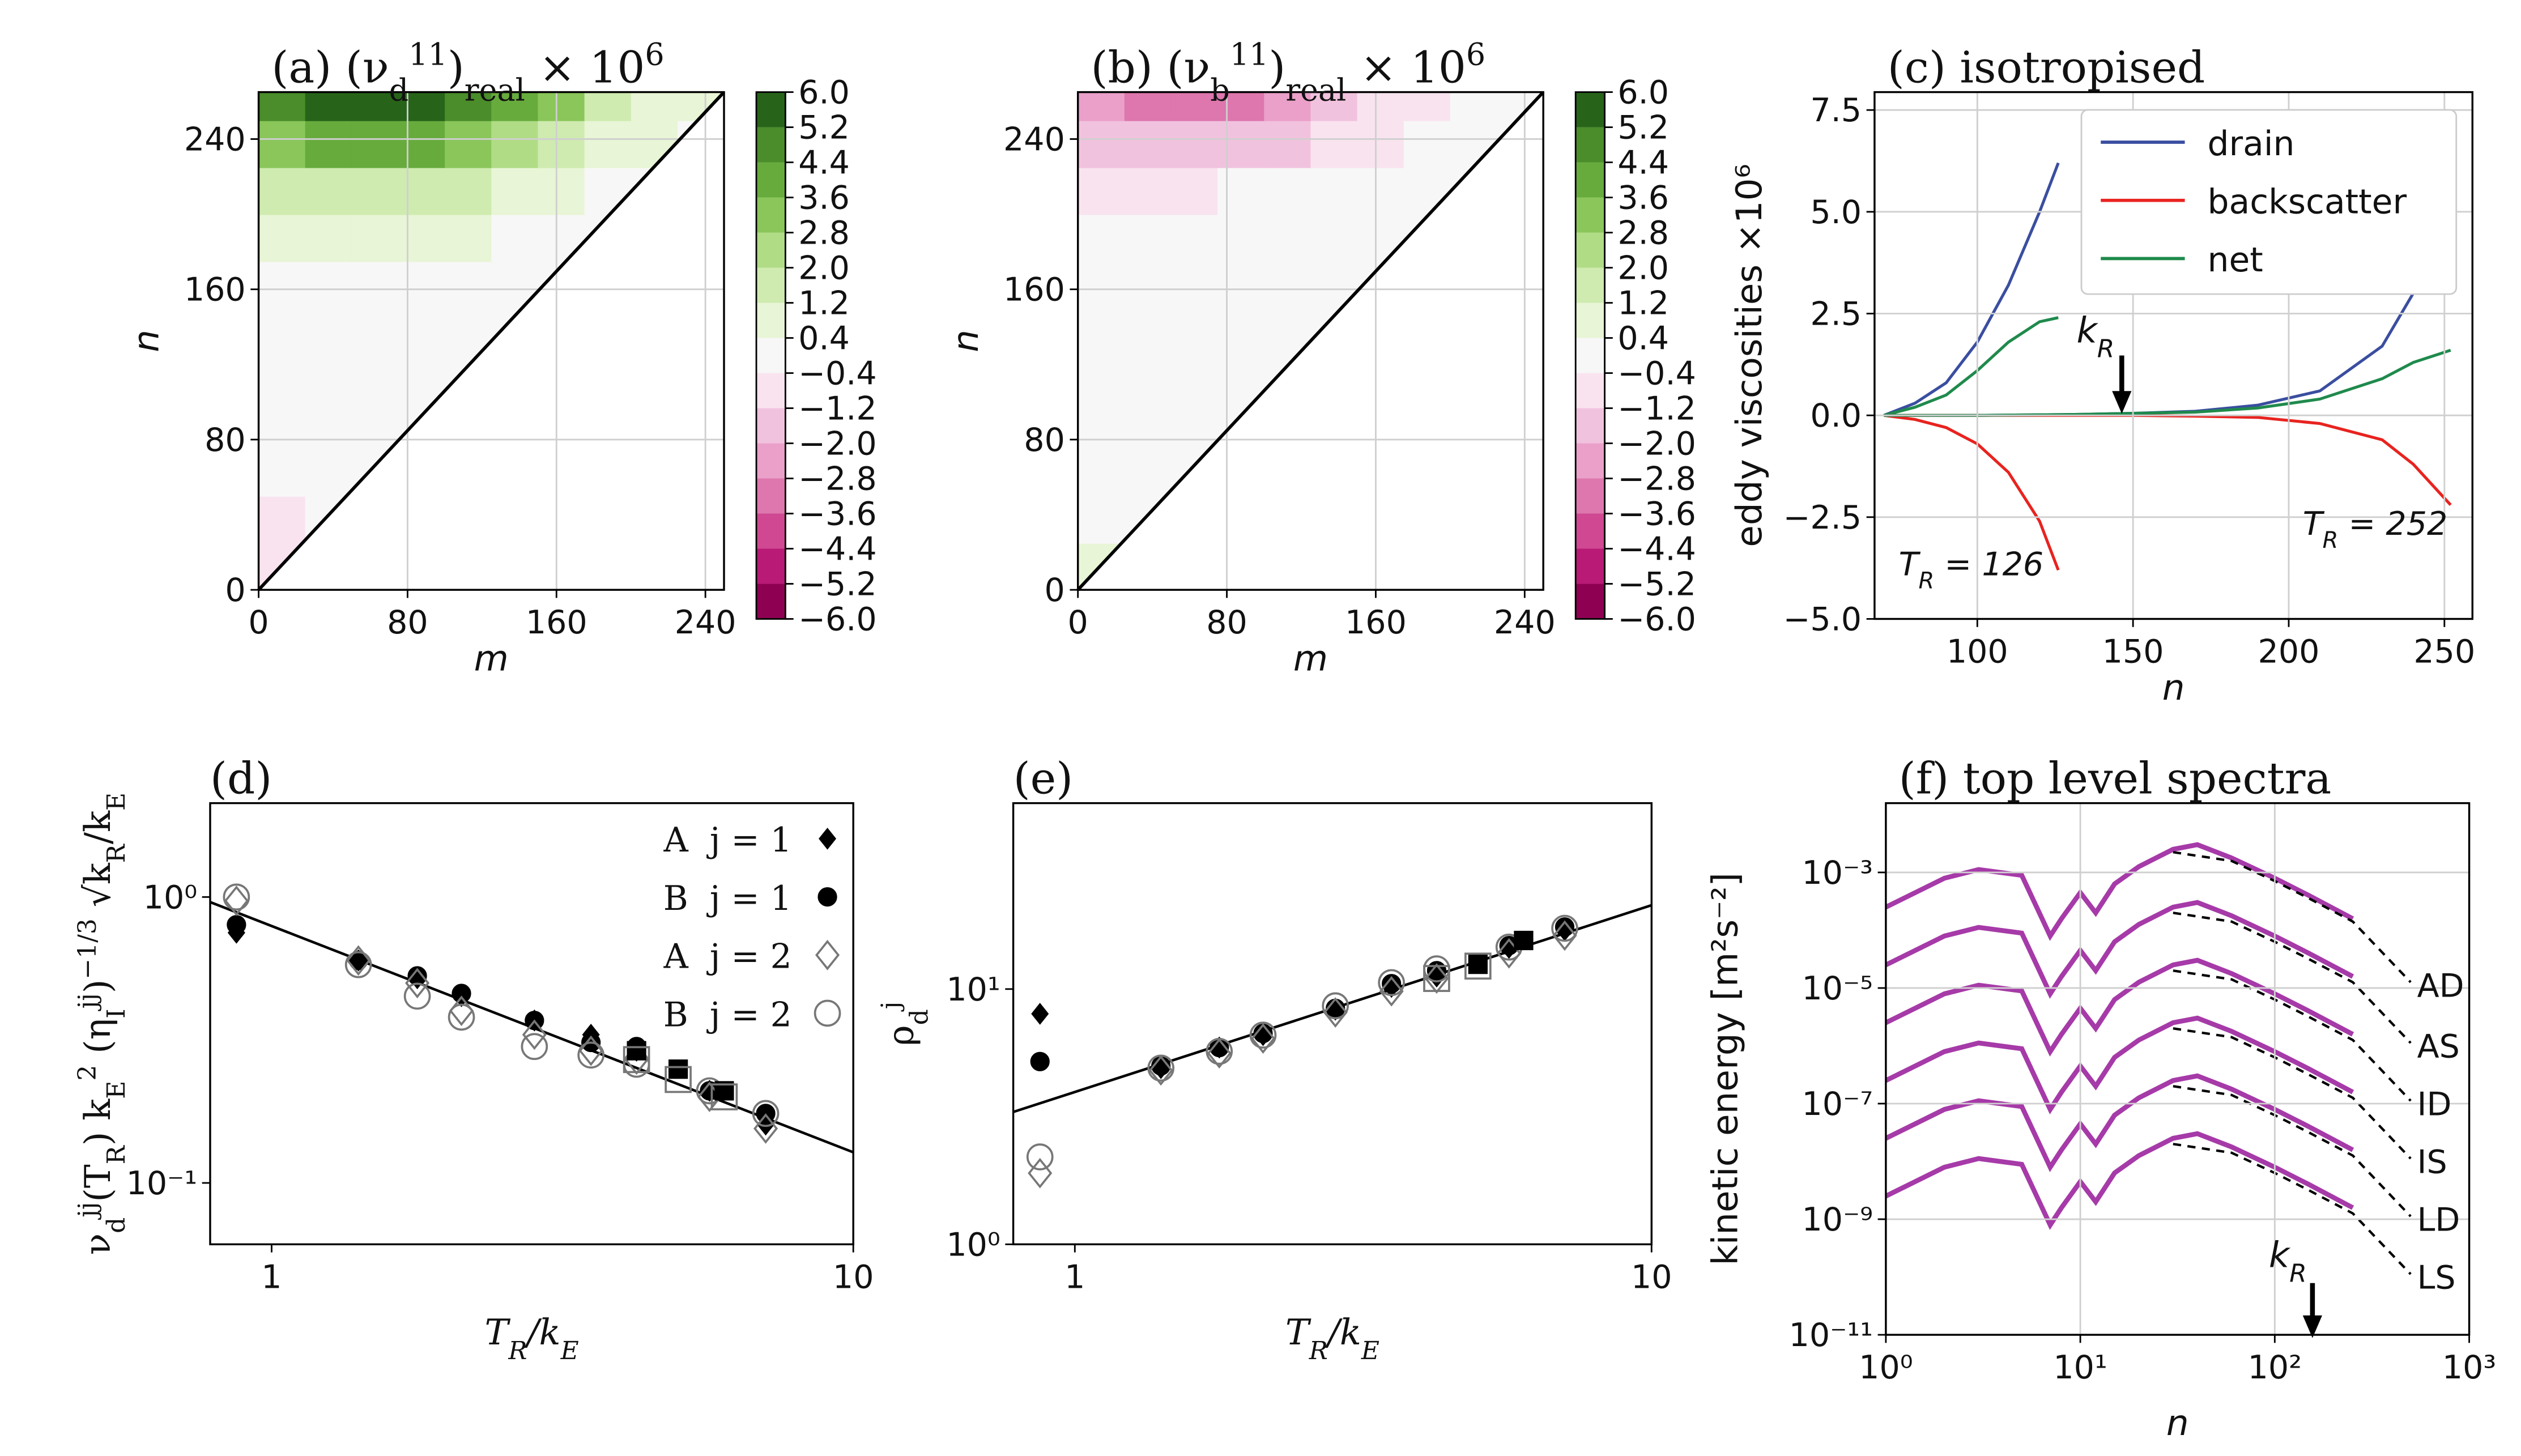  I want to click on colorbar-label: −4.4, so click(837, 549).